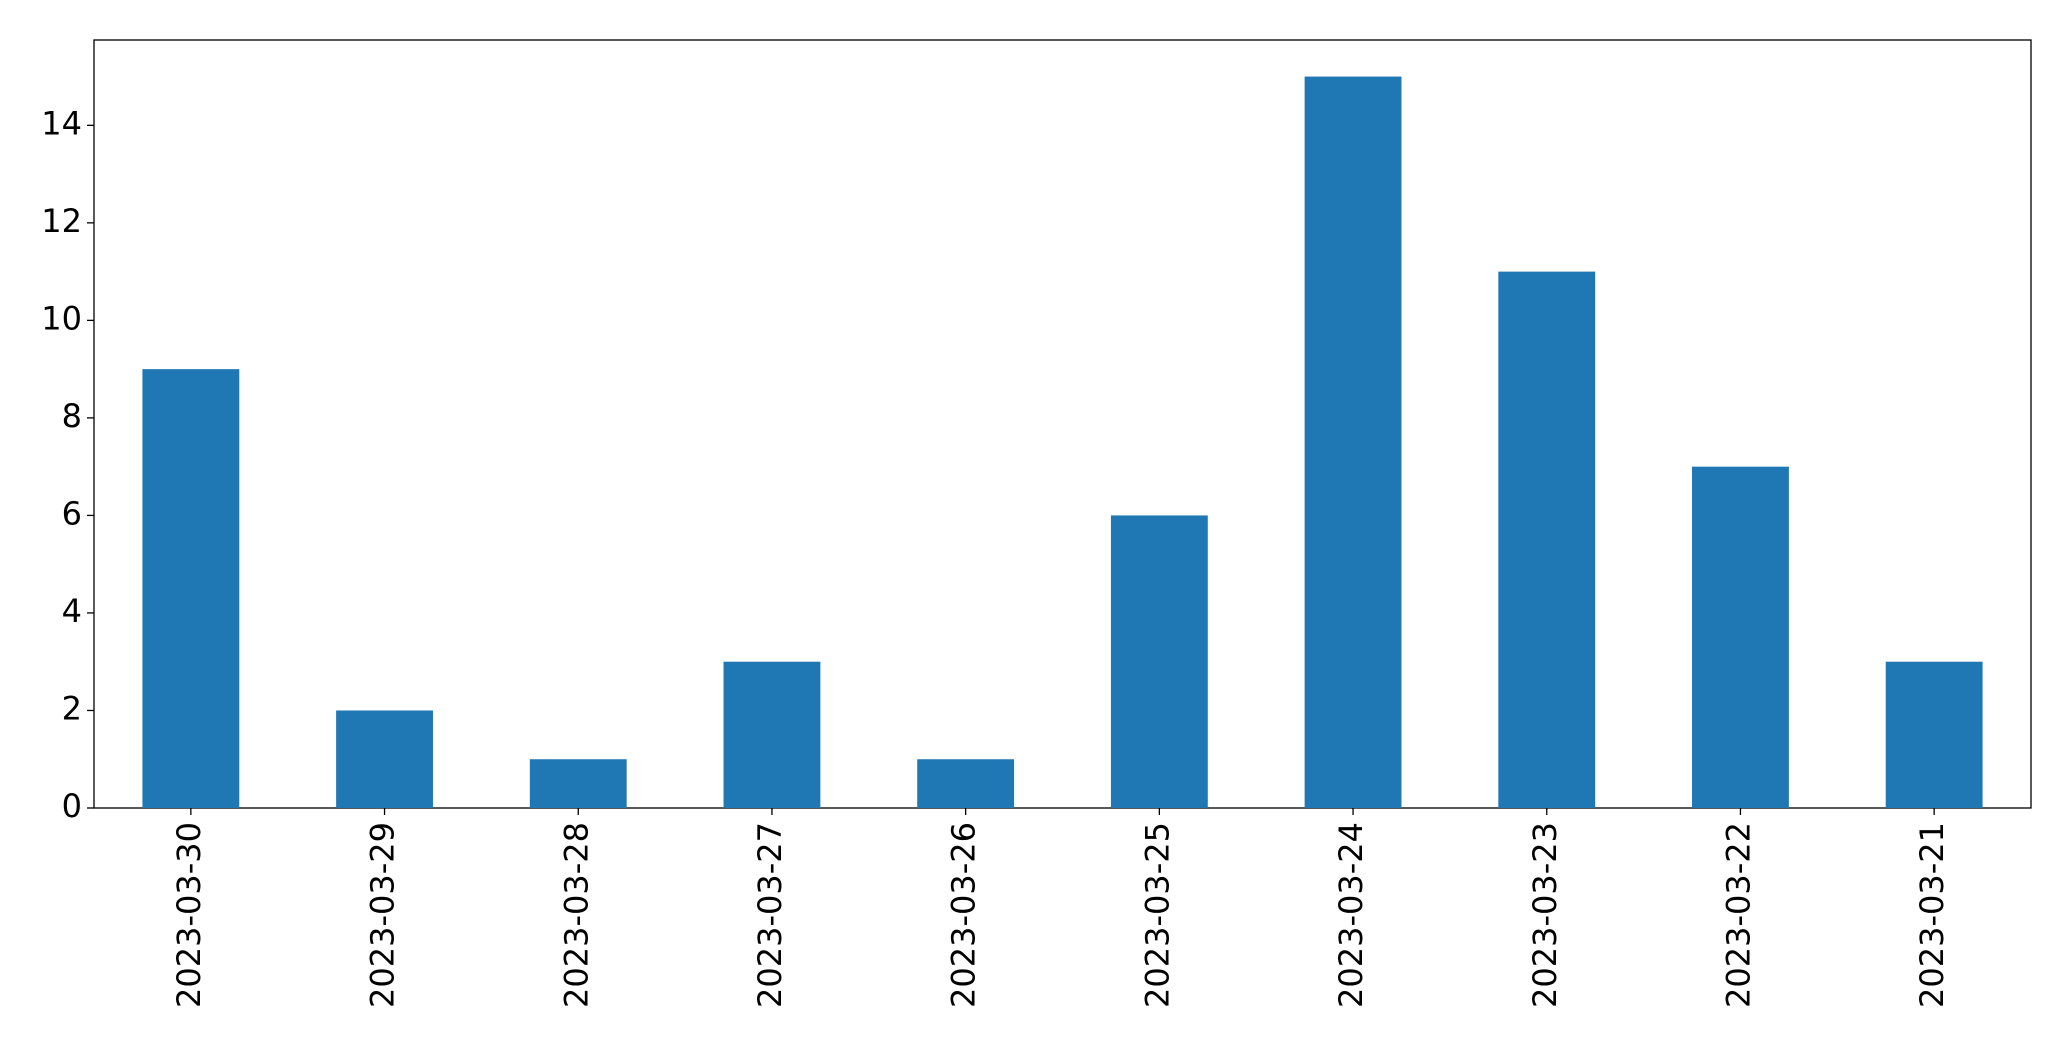 This screenshot has height=1061, width=2071. What do you see at coordinates (383, 915) in the screenshot?
I see `x-tick-label: 2023-03-29` at bounding box center [383, 915].